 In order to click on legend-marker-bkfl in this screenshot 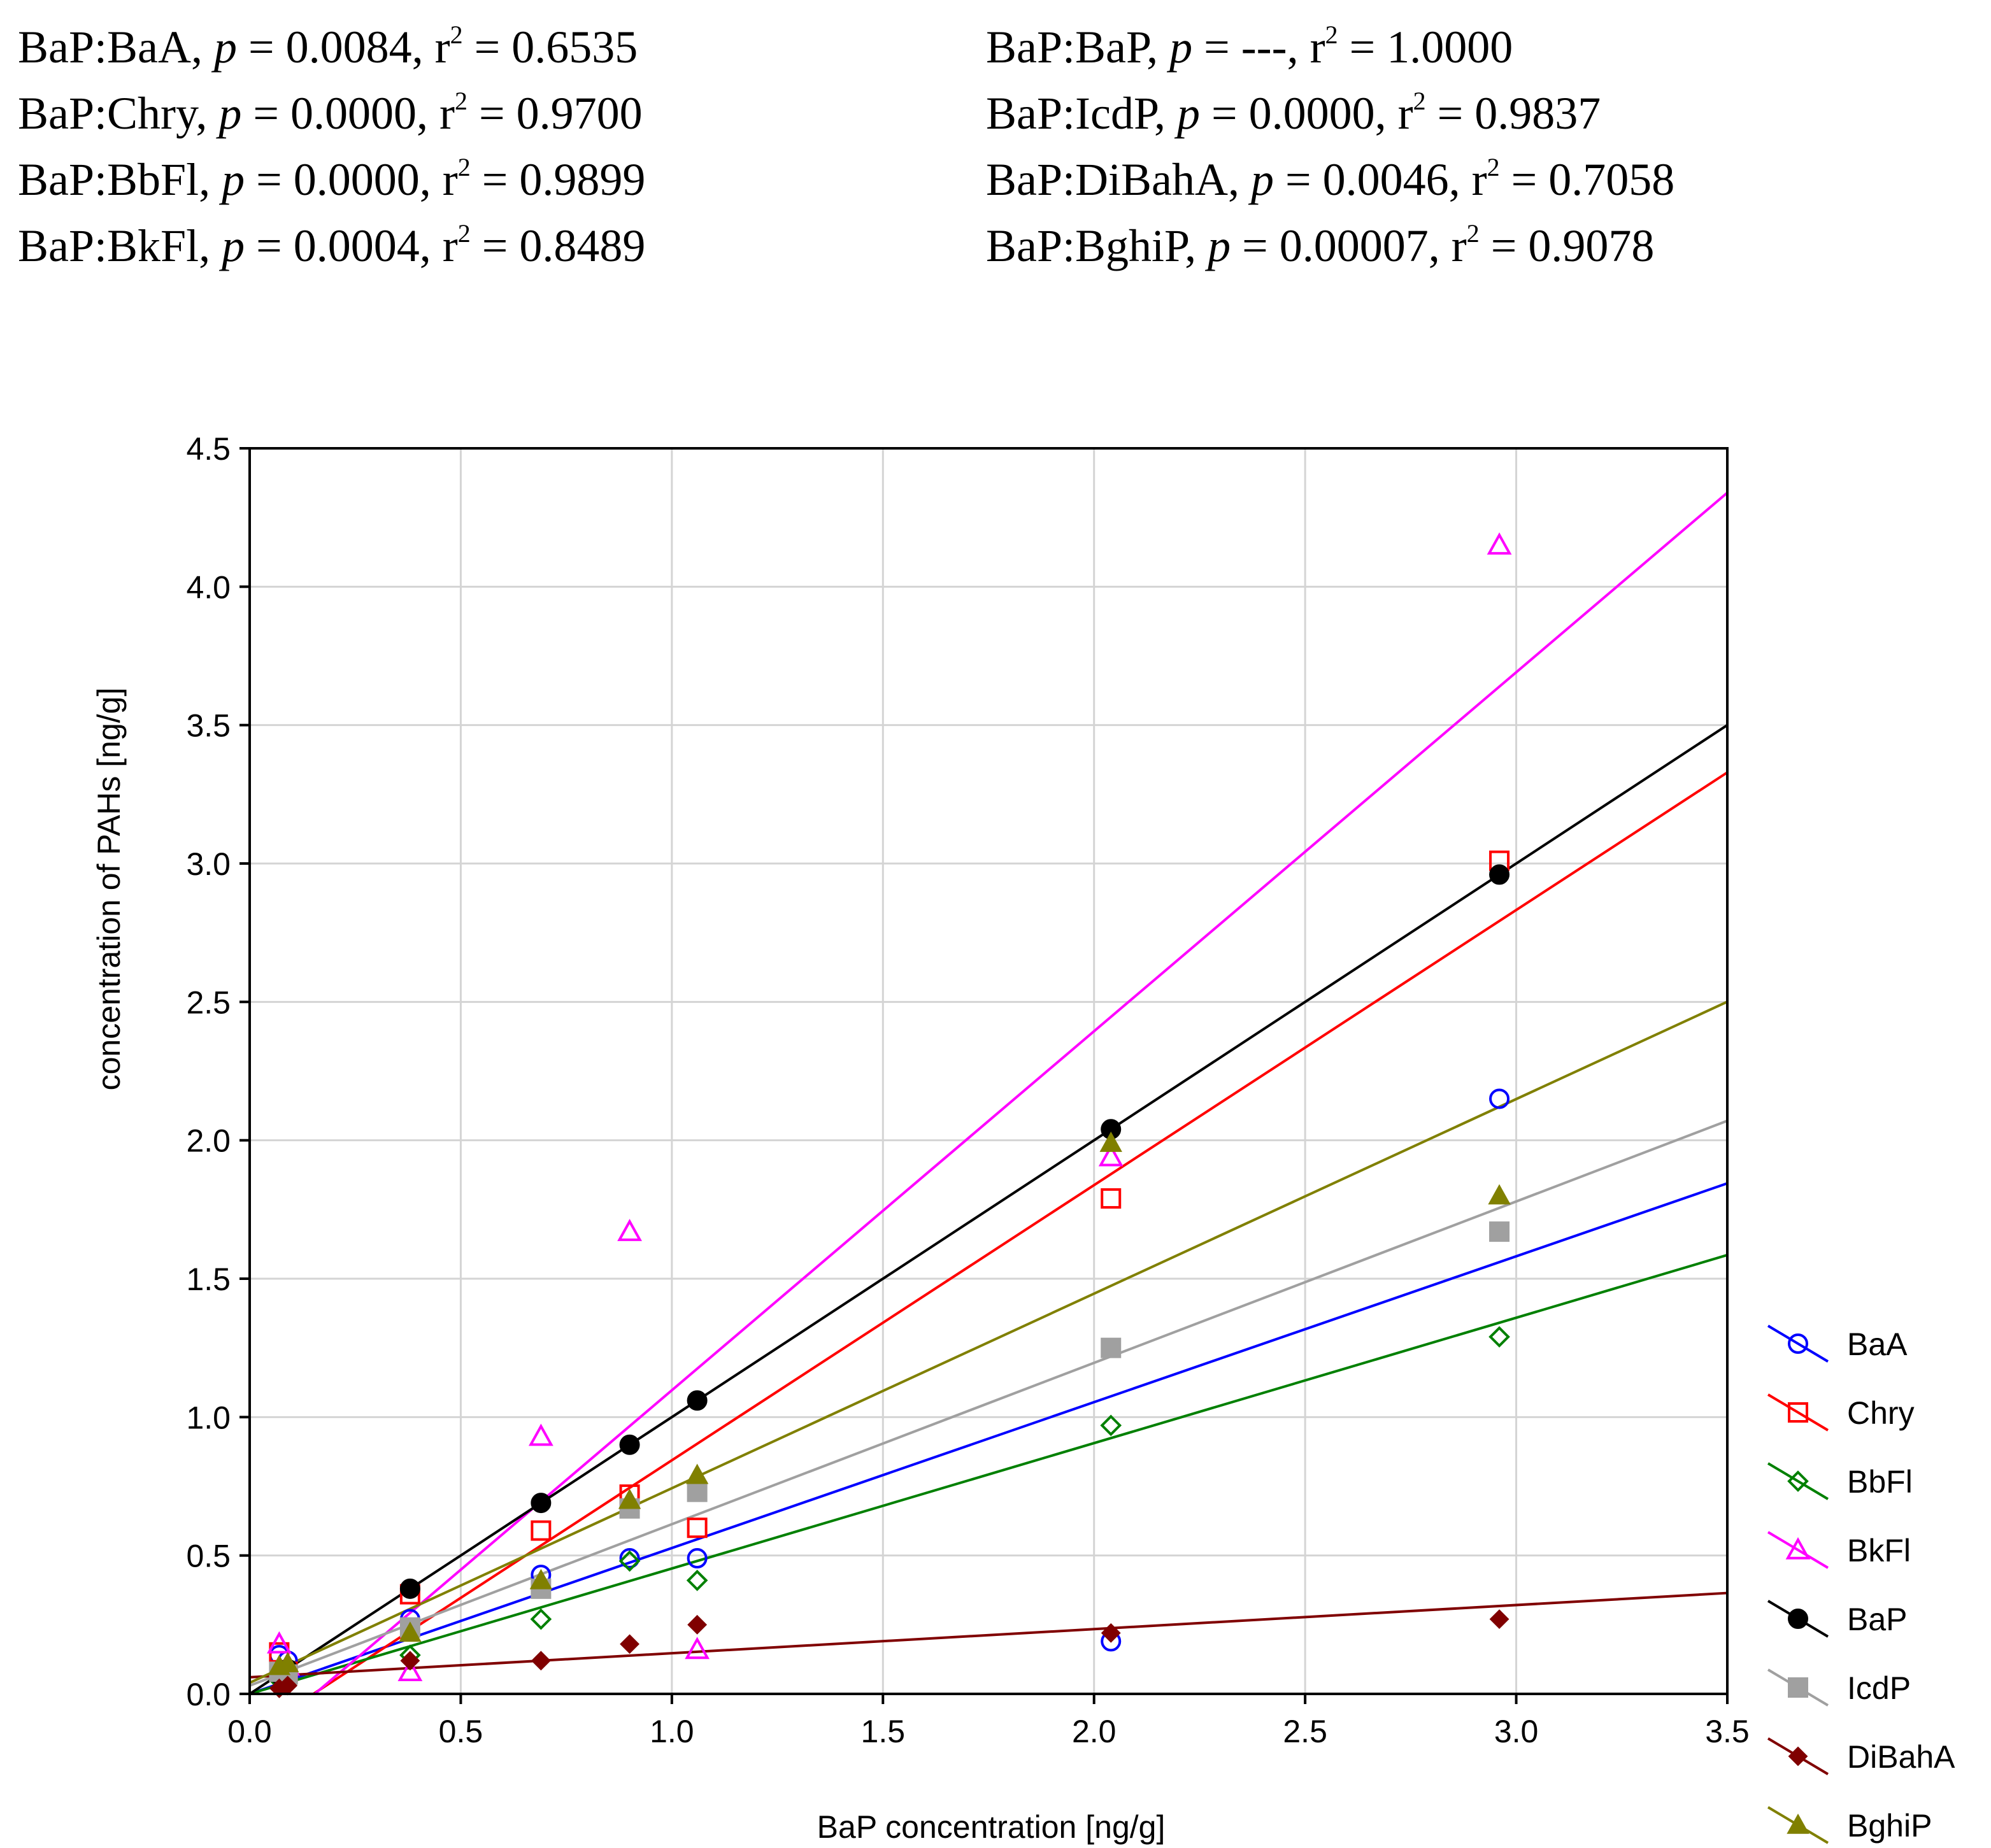, I will do `click(1798, 1548)`.